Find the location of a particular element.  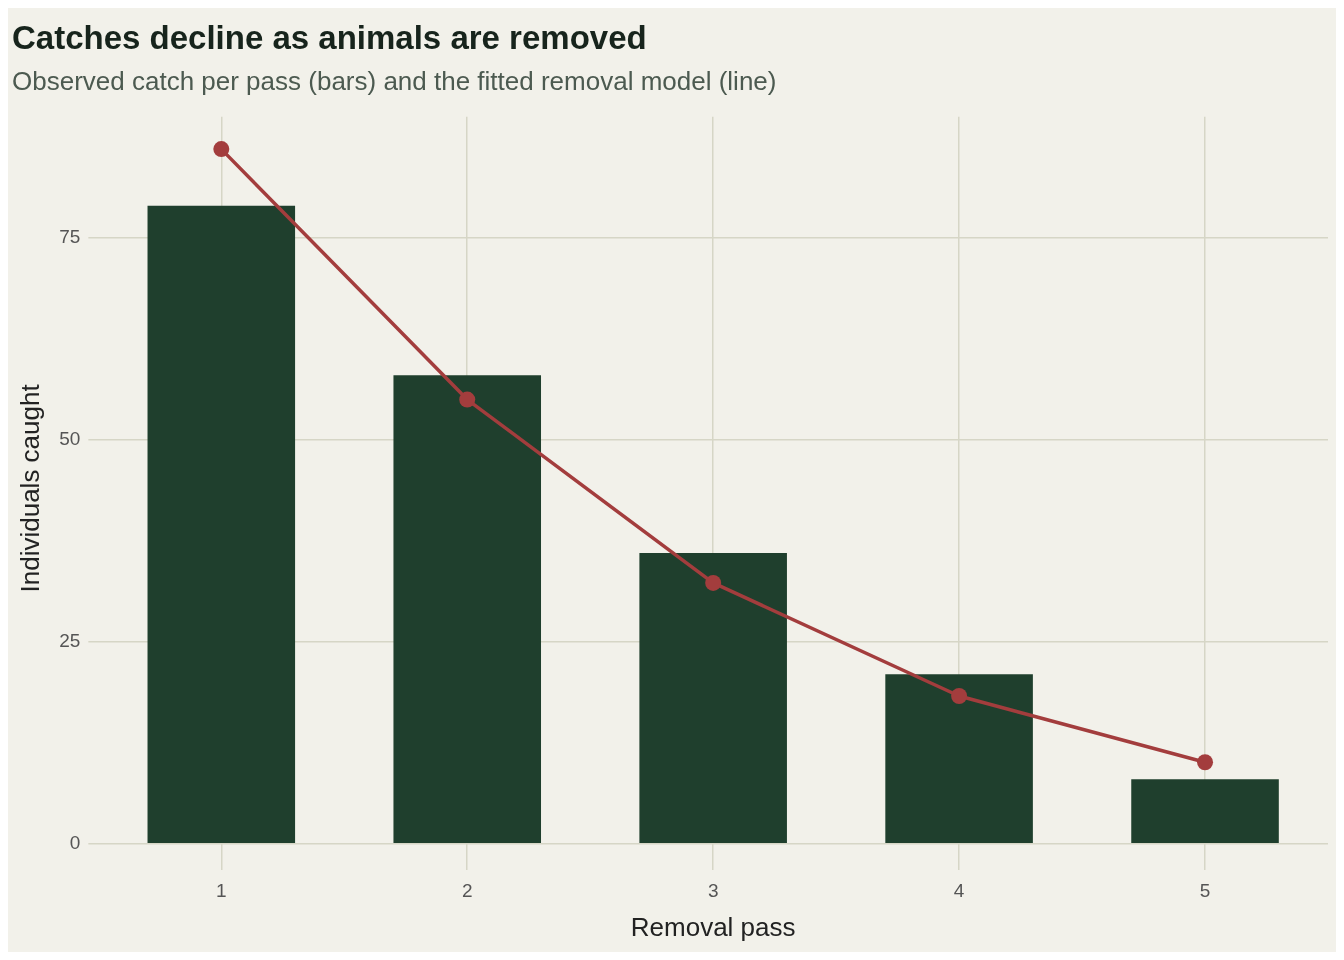

y-tick-label: 50 is located at coordinates (70, 439).